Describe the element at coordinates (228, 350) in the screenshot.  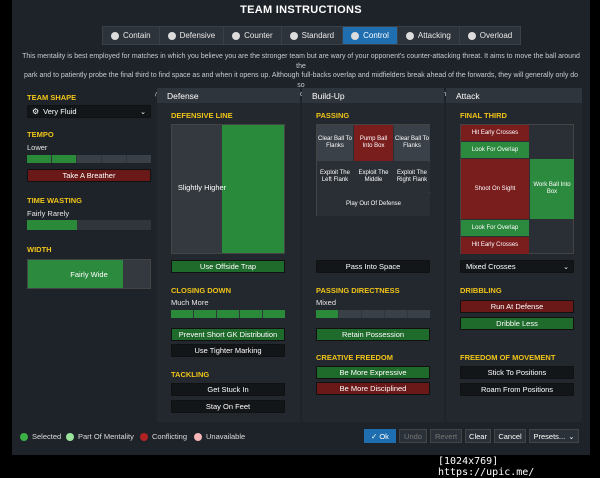
I see `use-tighter-marking-button: Use Tighter Marking` at that location.